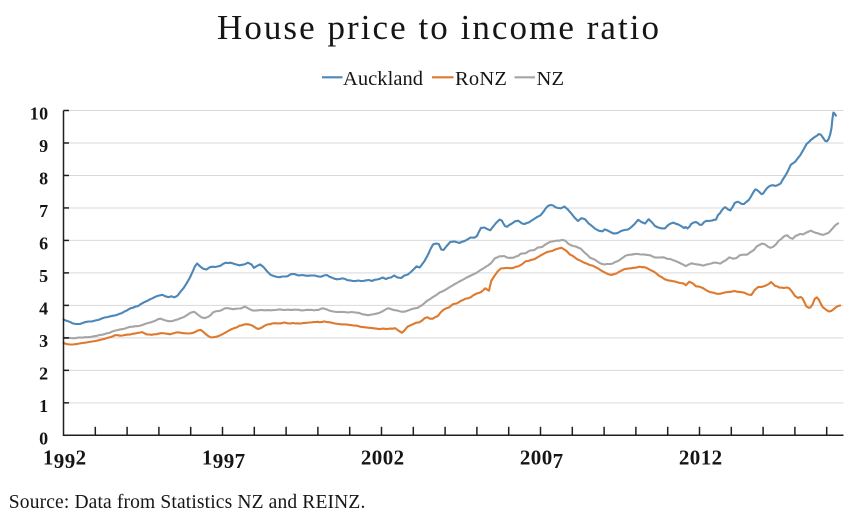 The height and width of the screenshot is (529, 867). I want to click on svg-text: 2007, so click(542, 460).